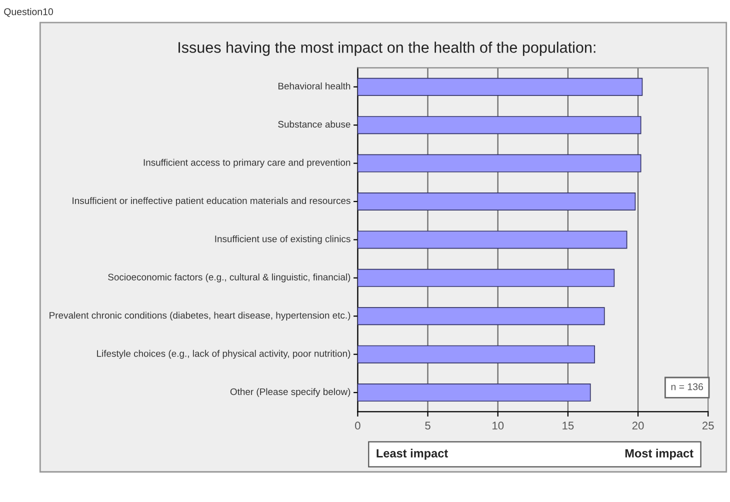 This screenshot has width=730, height=502. Describe the element at coordinates (314, 124) in the screenshot. I see `y-tick-label: Substance abuse` at that location.